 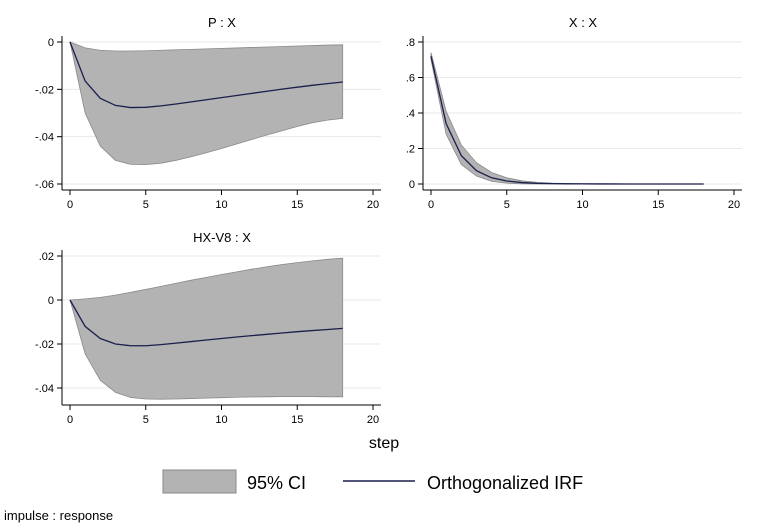 What do you see at coordinates (583, 22) in the screenshot?
I see `panel-title: X` at bounding box center [583, 22].